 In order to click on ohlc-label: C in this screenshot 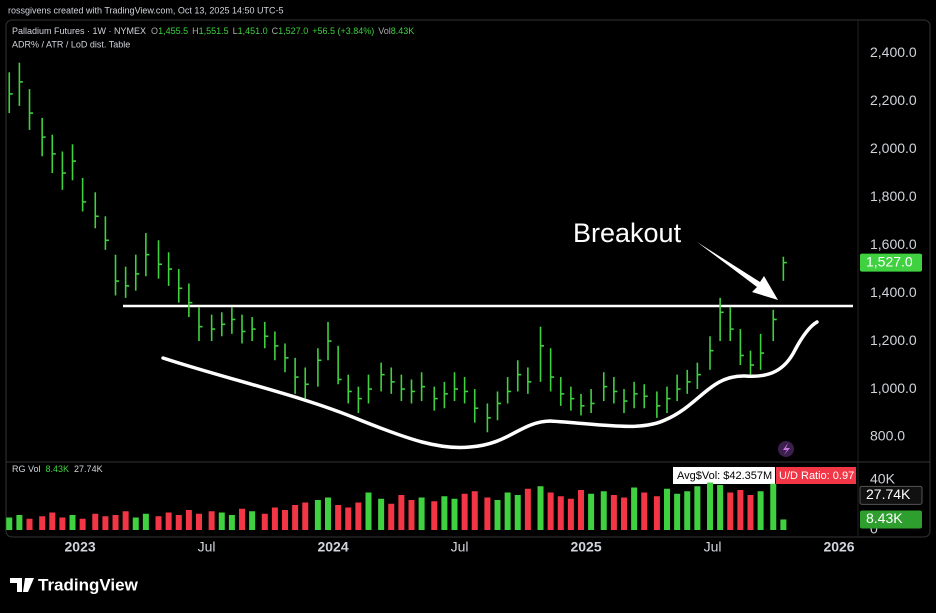, I will do `click(275, 31)`.